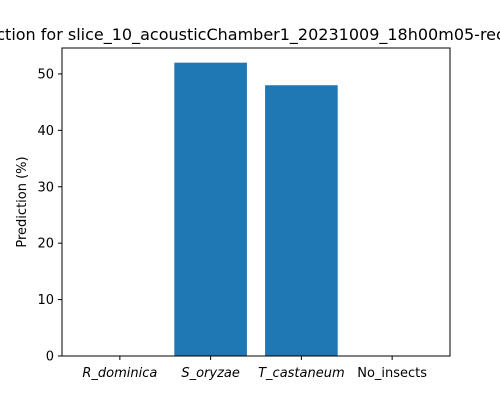  I want to click on y-tick-label: 40, so click(45, 131).